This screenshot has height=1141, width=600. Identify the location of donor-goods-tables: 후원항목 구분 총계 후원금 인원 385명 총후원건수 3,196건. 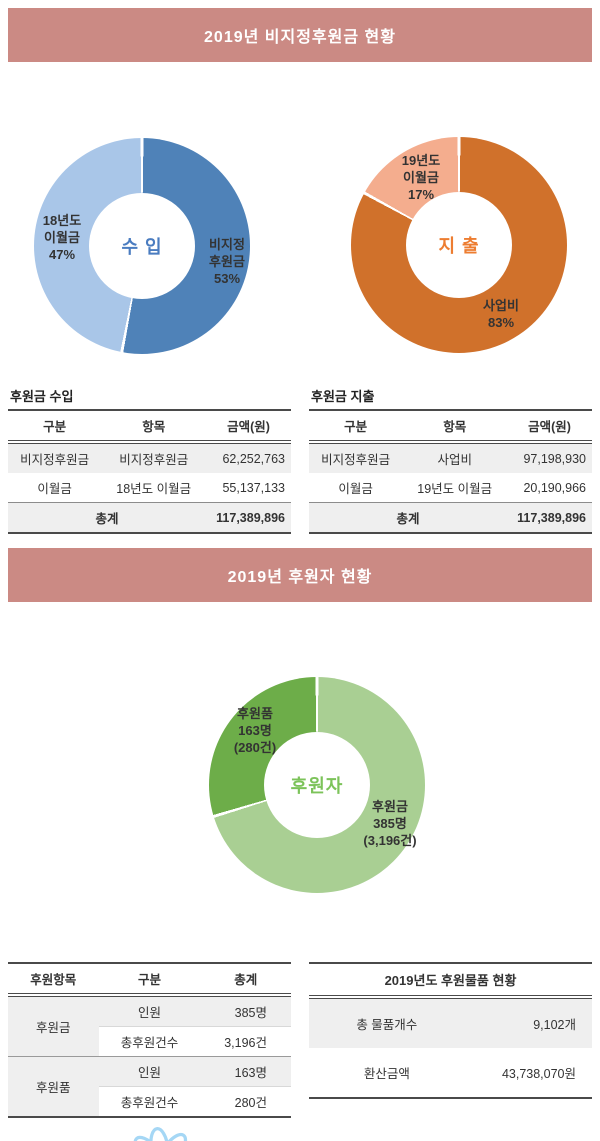
(300, 1040).